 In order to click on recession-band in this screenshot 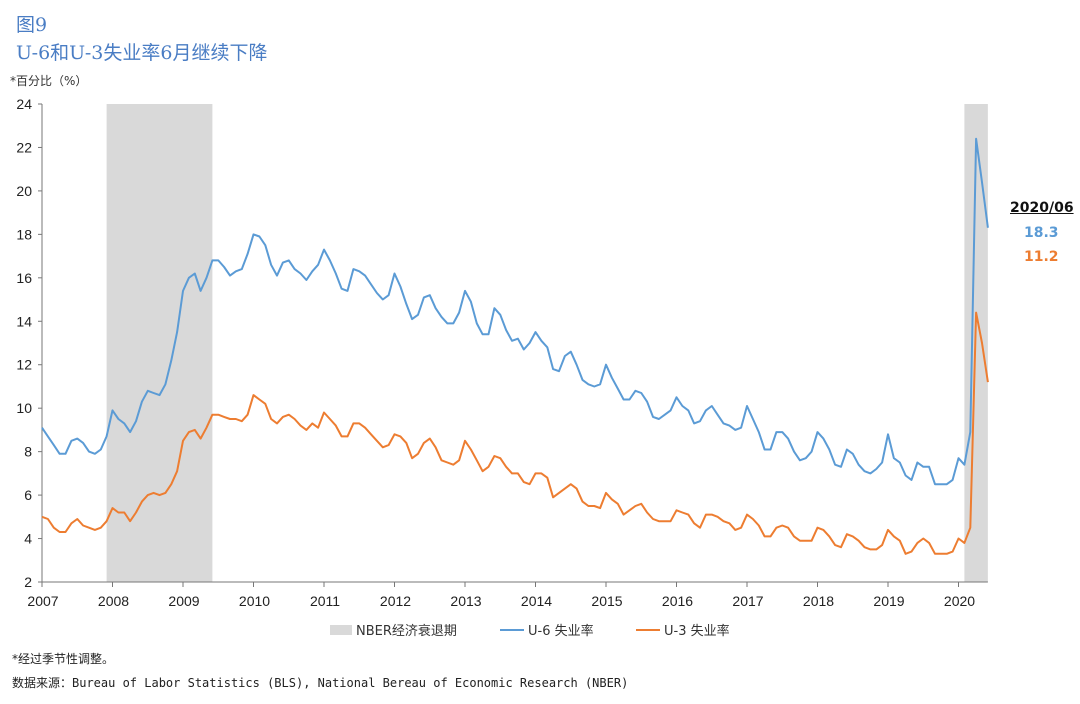, I will do `click(159, 343)`.